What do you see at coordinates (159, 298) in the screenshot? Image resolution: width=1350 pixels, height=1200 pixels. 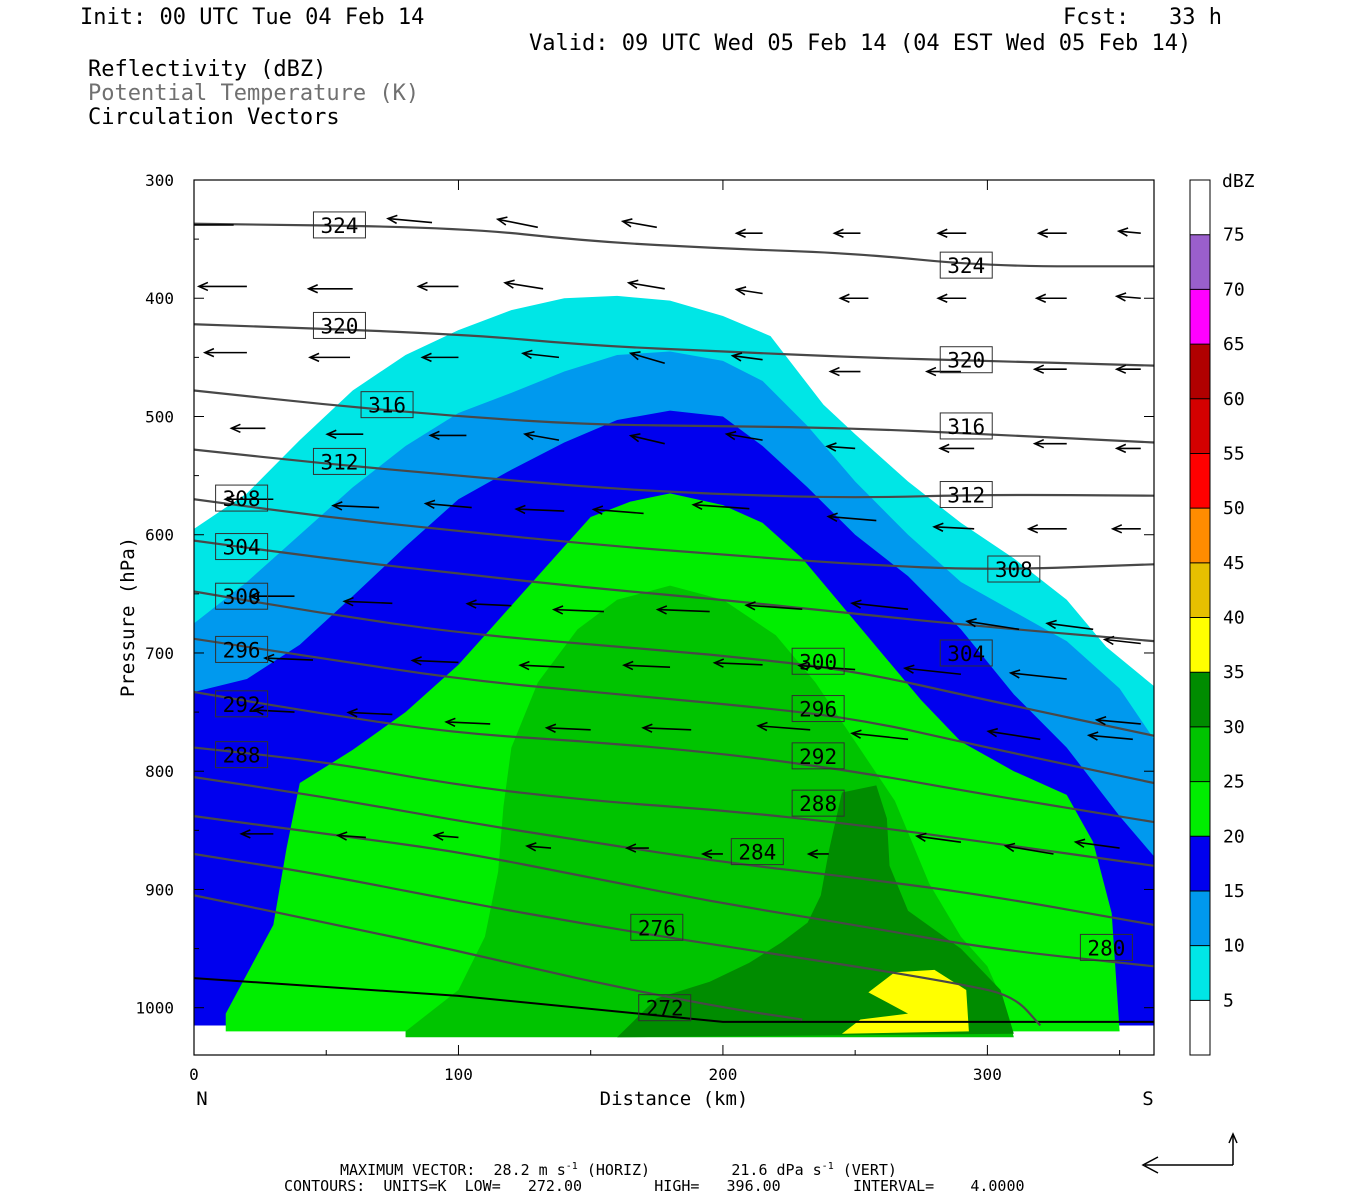 I see `y-tick-label: 400` at bounding box center [159, 298].